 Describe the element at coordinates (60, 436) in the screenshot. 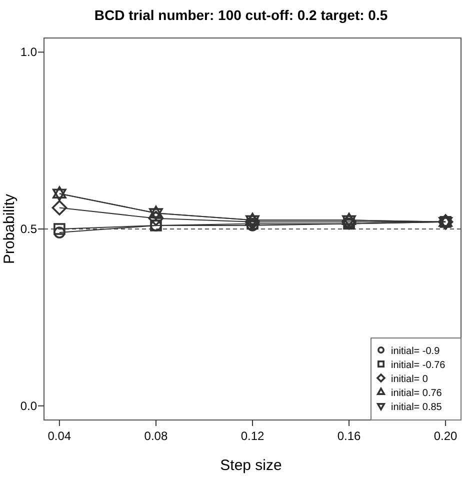

I see `x-tick-label: 0.04` at that location.